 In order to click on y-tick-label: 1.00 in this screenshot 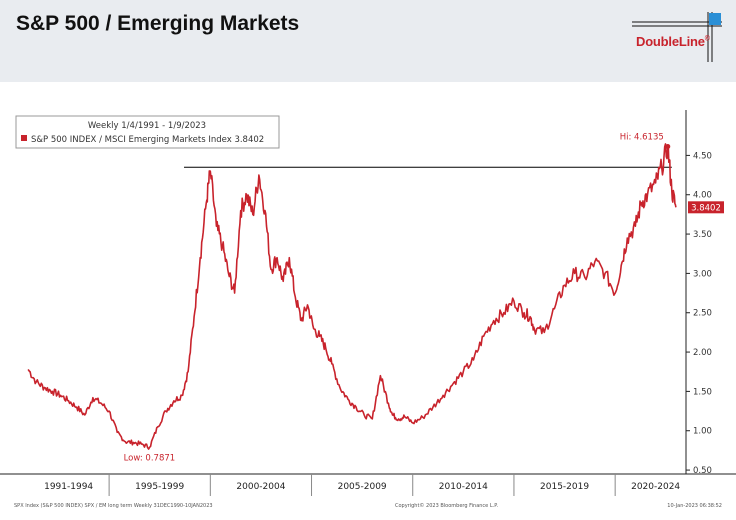, I will do `click(702, 432)`.